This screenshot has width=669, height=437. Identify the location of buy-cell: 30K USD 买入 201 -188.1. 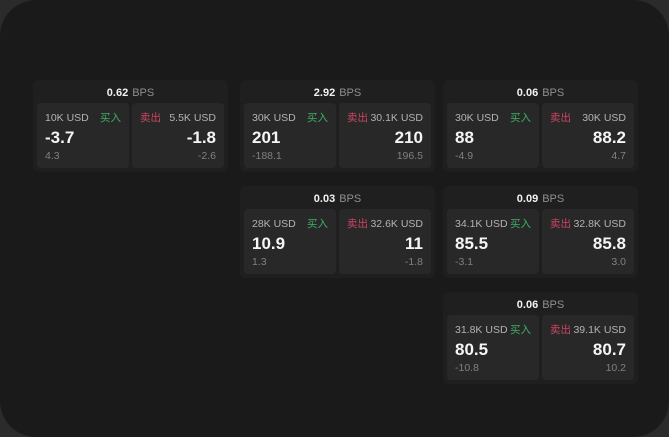
(290, 135).